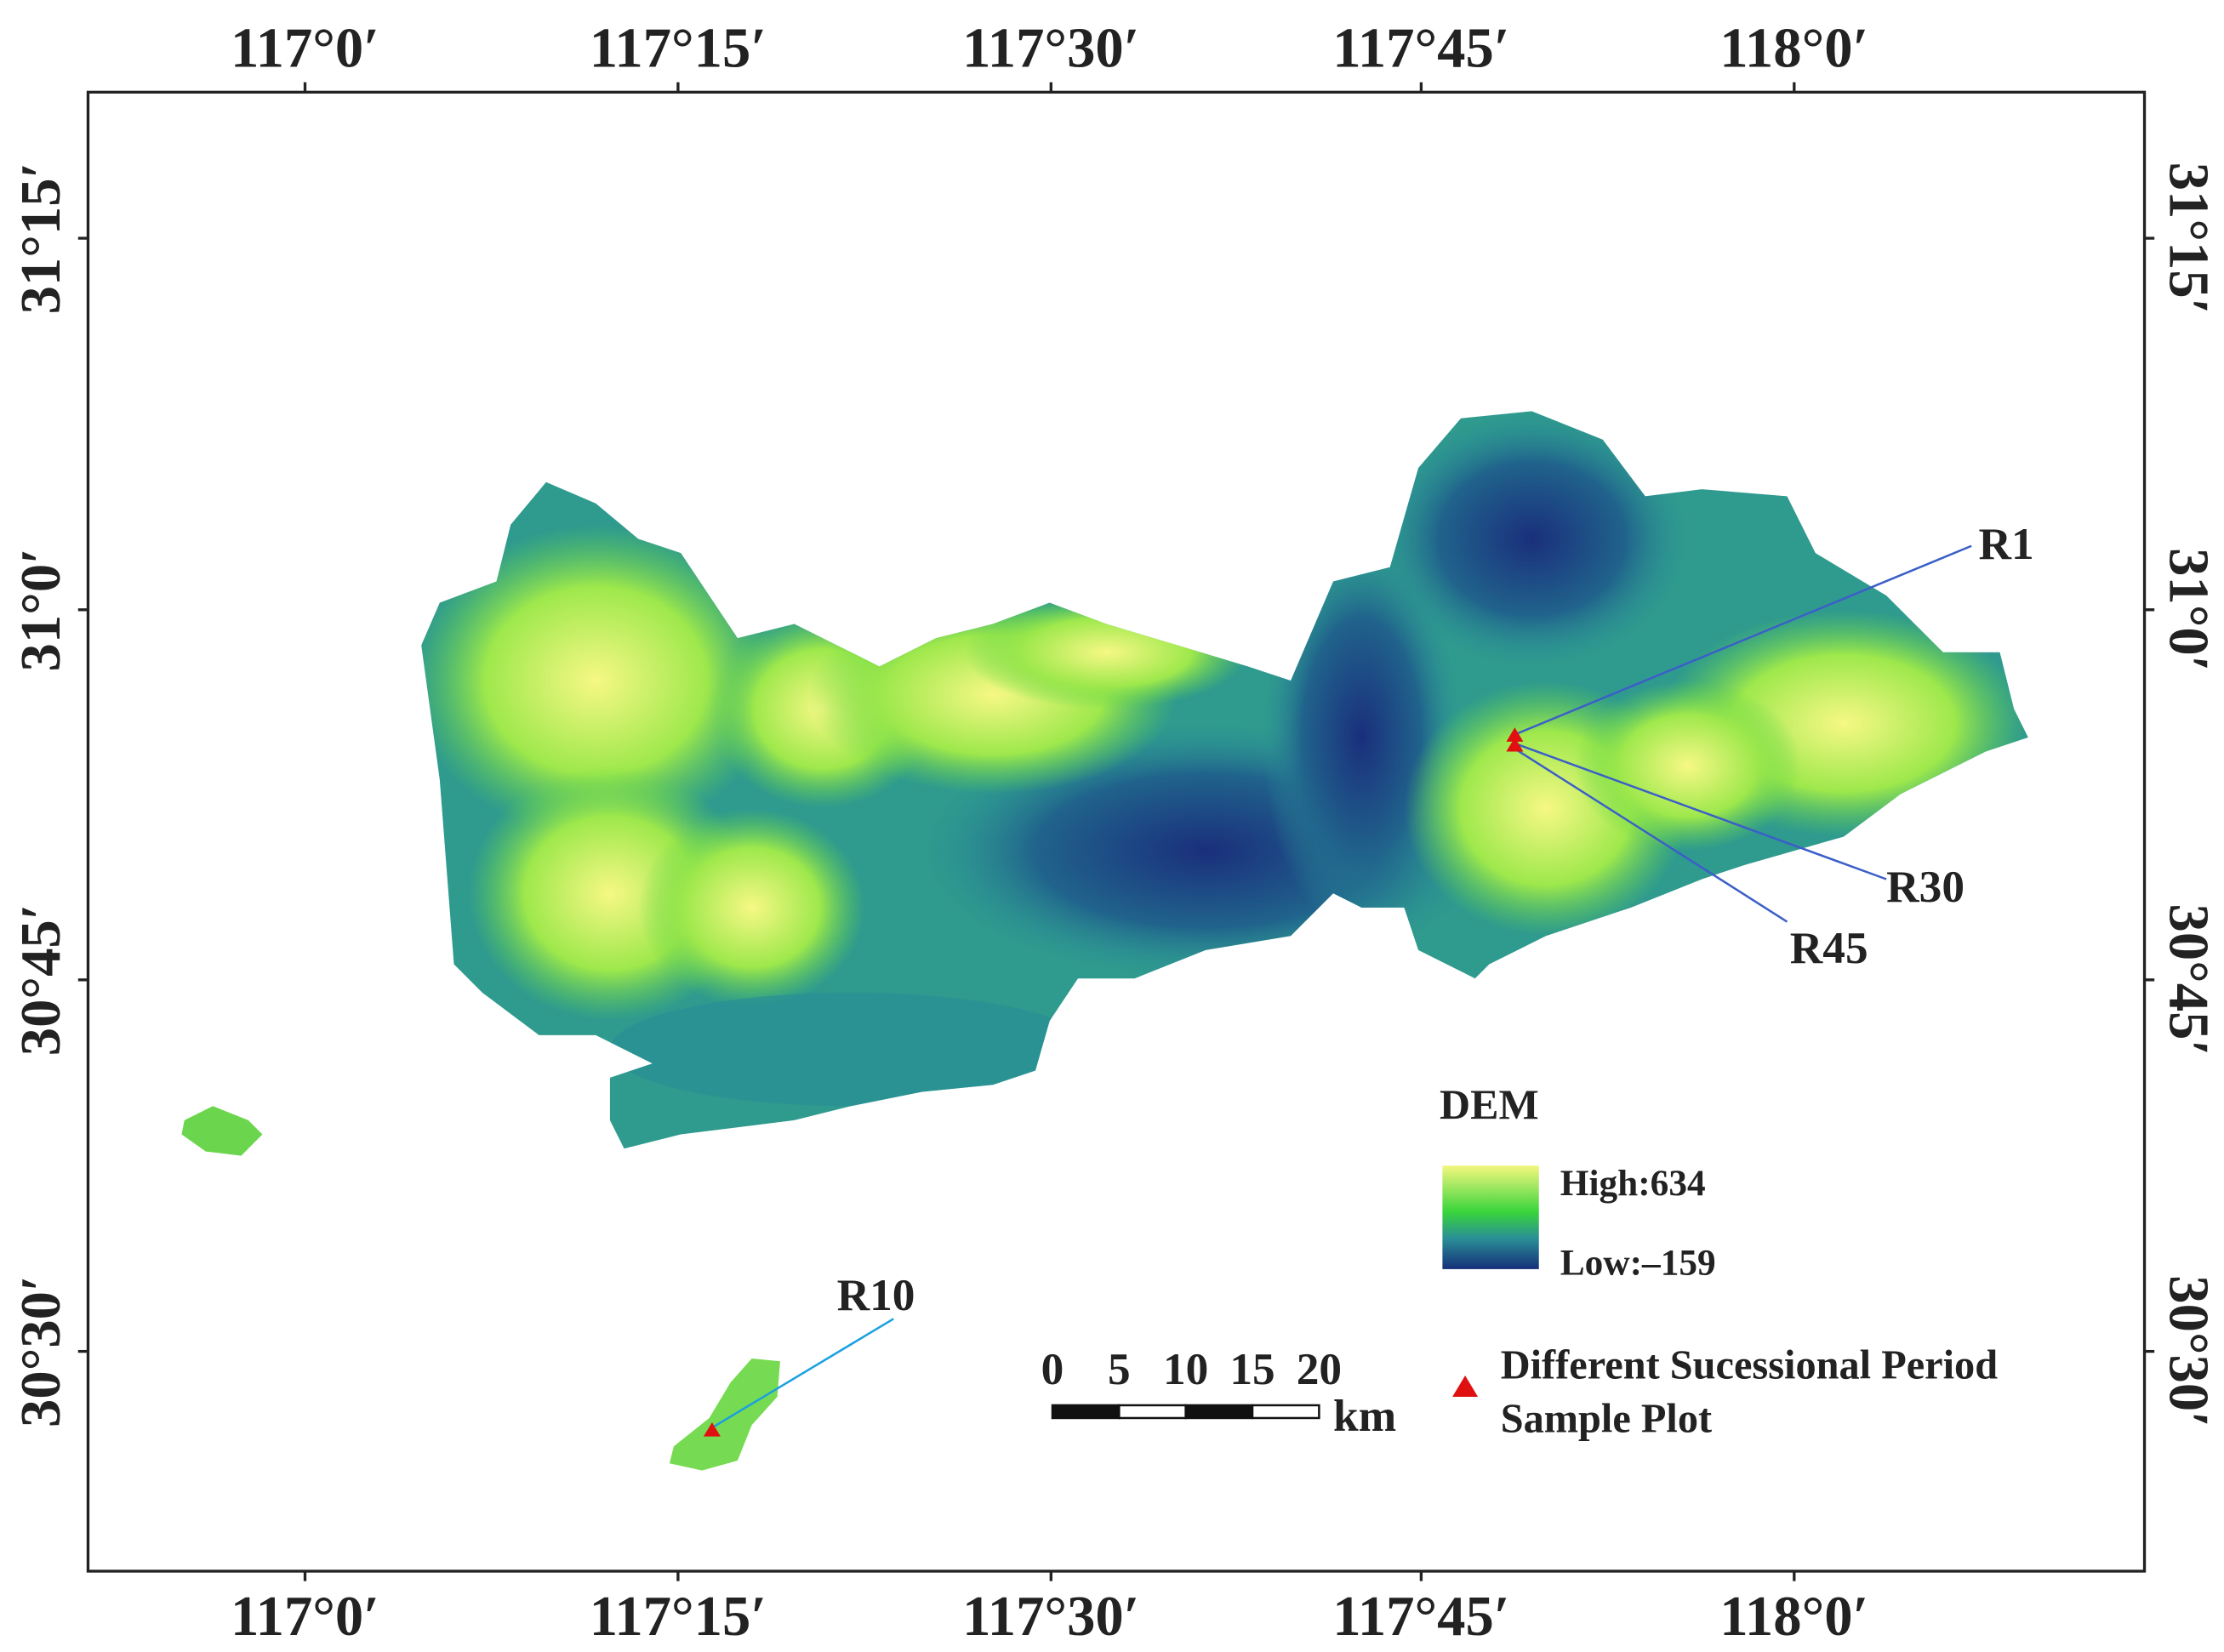 This screenshot has width=2224, height=1652. I want to click on scale-tick-label: 5, so click(1119, 1368).